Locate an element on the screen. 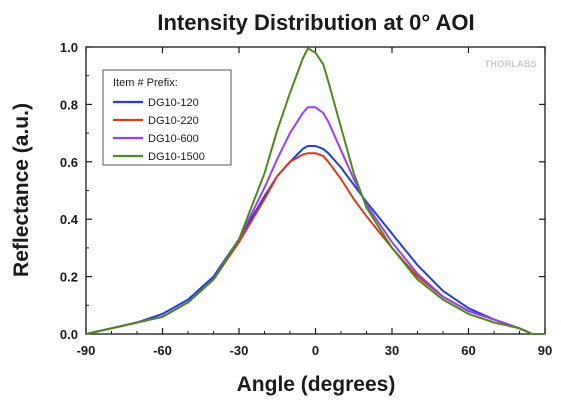 The height and width of the screenshot is (400, 561). legend-entry-label: DG10-600 is located at coordinates (173, 139).